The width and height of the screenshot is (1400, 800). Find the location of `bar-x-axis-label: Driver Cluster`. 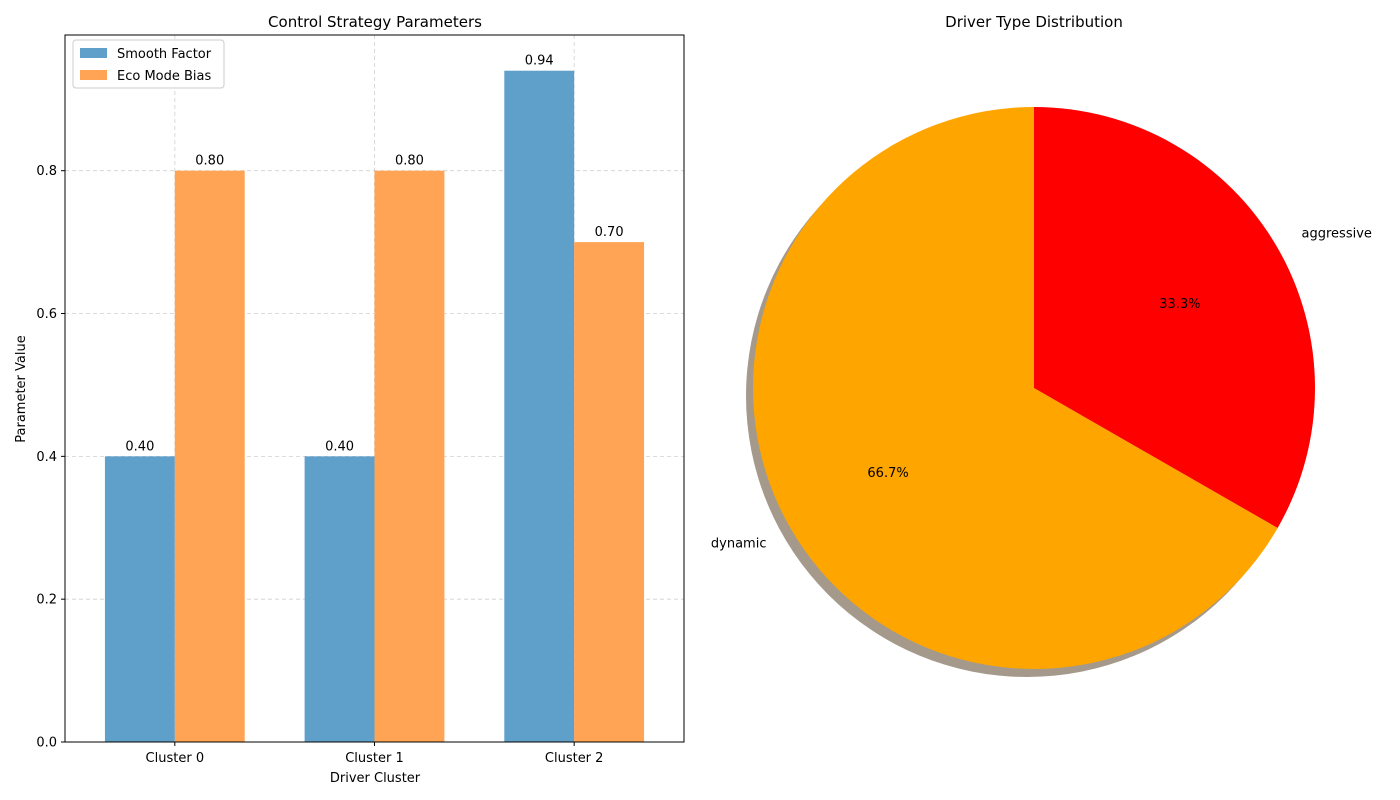

bar-x-axis-label: Driver Cluster is located at coordinates (375, 778).